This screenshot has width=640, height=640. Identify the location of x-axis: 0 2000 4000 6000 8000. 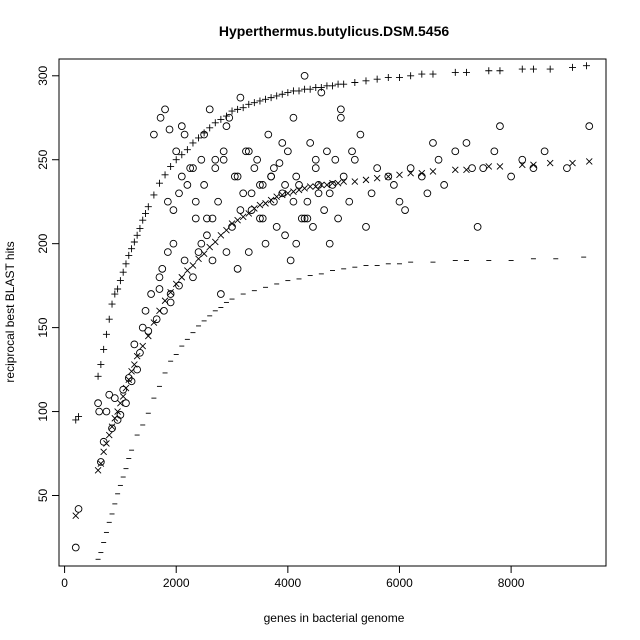
(293, 578).